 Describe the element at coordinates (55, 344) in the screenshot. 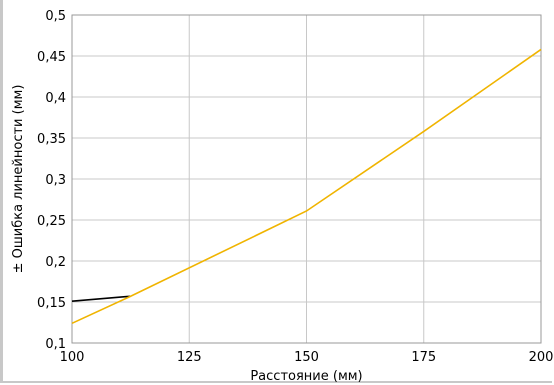

I see `y-tick-label: 0,1` at that location.